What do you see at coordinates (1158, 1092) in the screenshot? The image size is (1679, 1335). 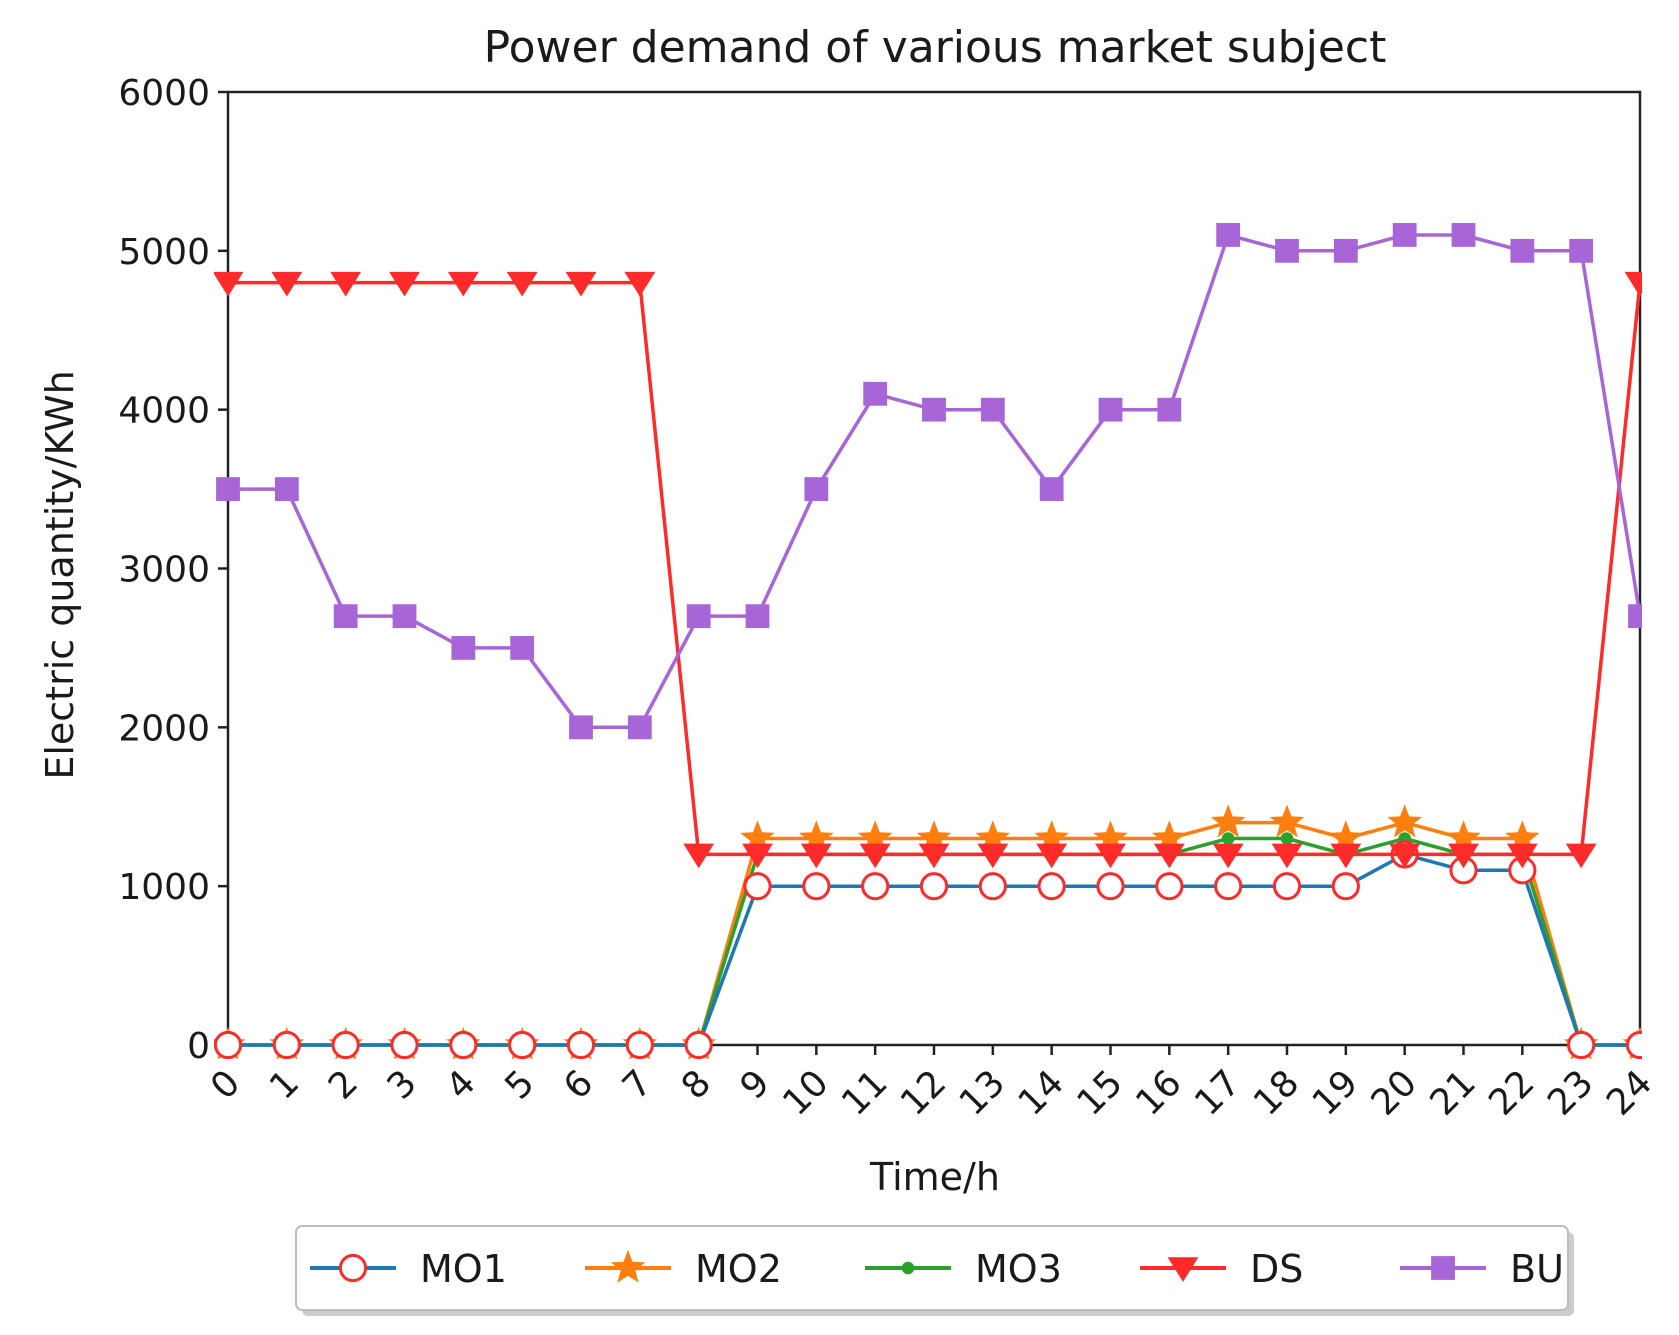 I see `x-tick-label: 16` at bounding box center [1158, 1092].